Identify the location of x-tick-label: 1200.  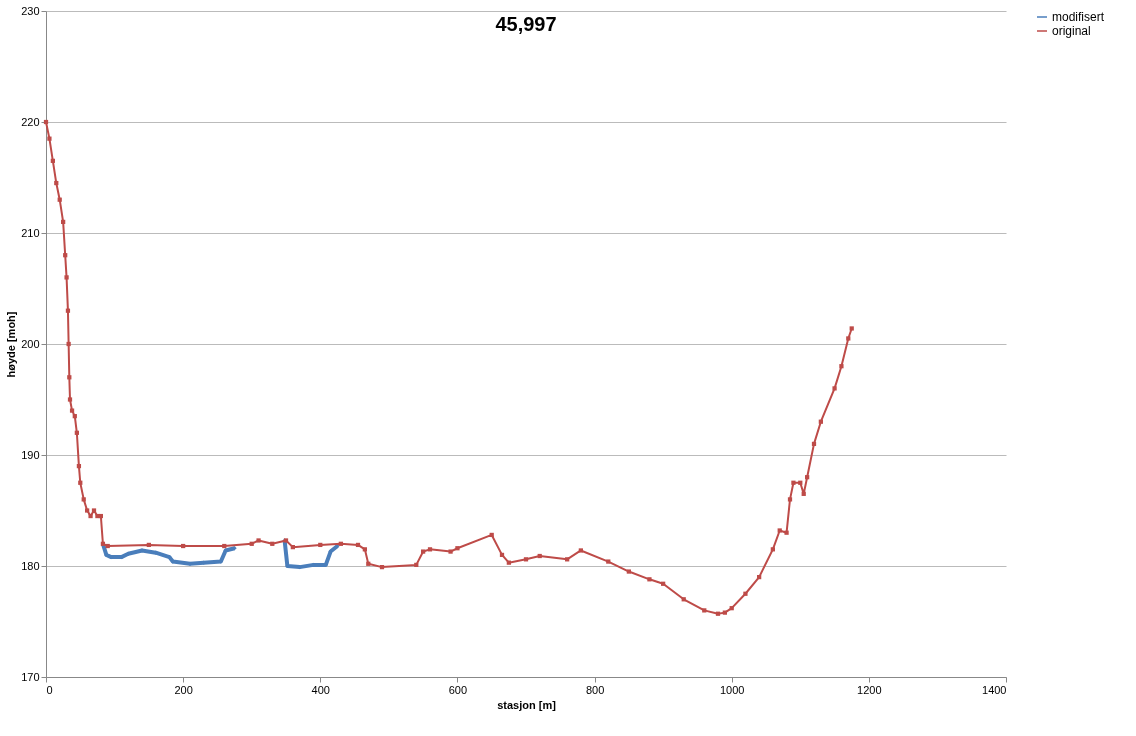
(869, 689).